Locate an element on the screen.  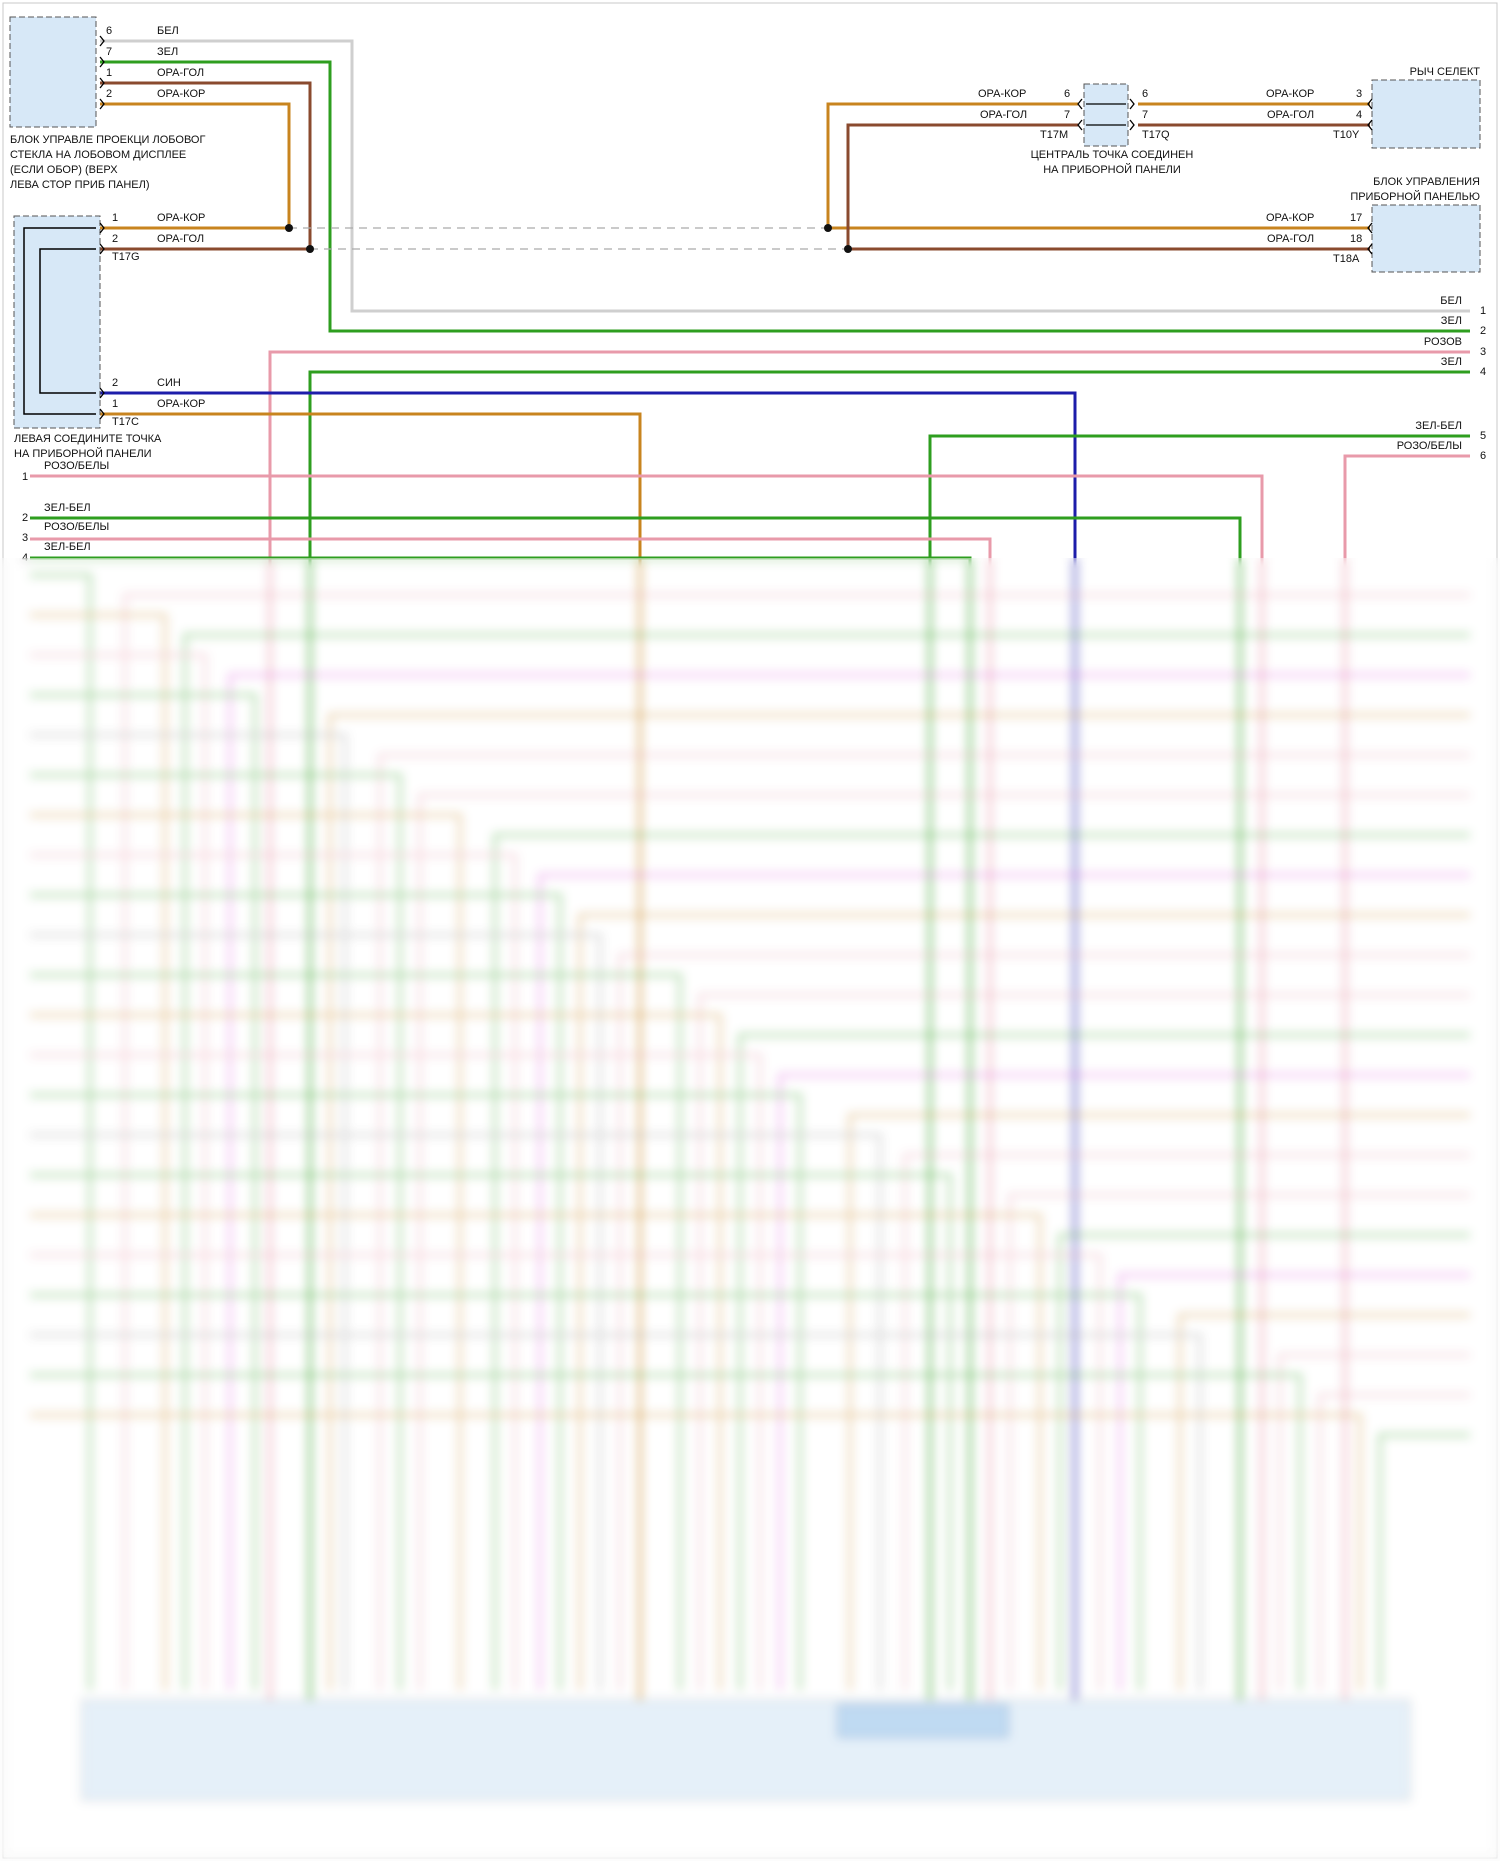
hud-wire-label: ОРА-ГОЛ is located at coordinates (180, 73).